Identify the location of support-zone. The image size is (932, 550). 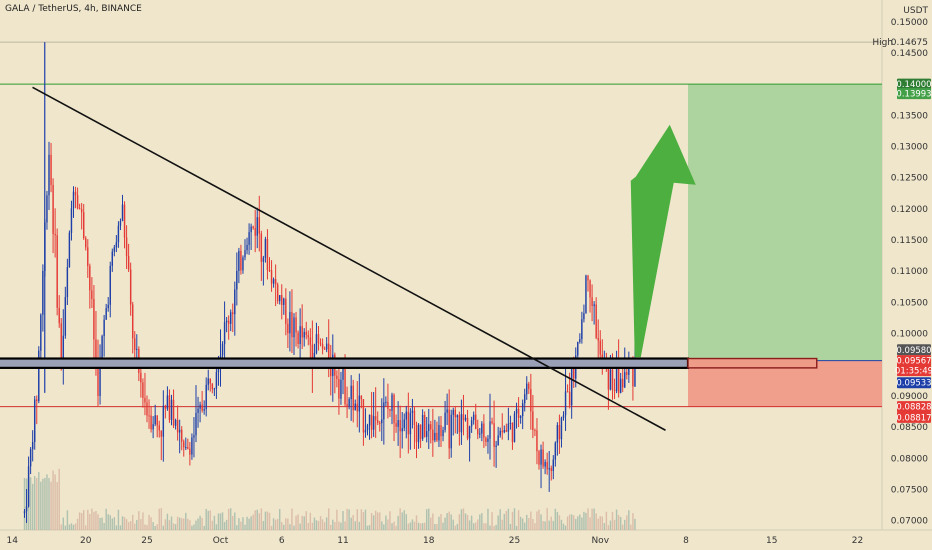
(345, 363).